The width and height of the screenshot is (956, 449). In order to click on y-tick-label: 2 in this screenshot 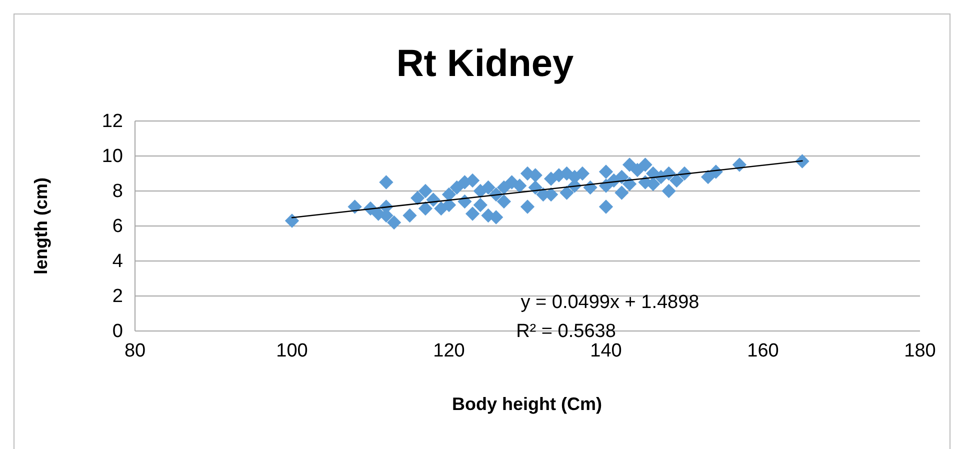, I will do `click(117, 297)`.